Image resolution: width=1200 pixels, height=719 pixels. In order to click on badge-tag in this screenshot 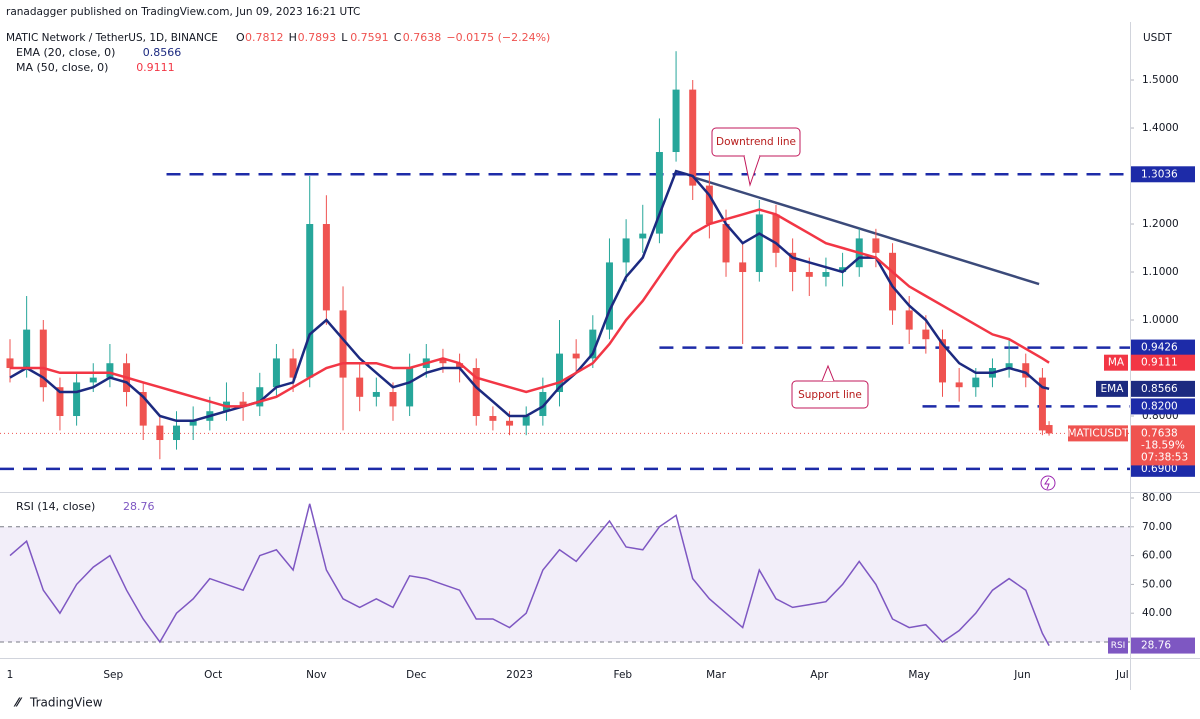, I will do `click(1116, 362)`.